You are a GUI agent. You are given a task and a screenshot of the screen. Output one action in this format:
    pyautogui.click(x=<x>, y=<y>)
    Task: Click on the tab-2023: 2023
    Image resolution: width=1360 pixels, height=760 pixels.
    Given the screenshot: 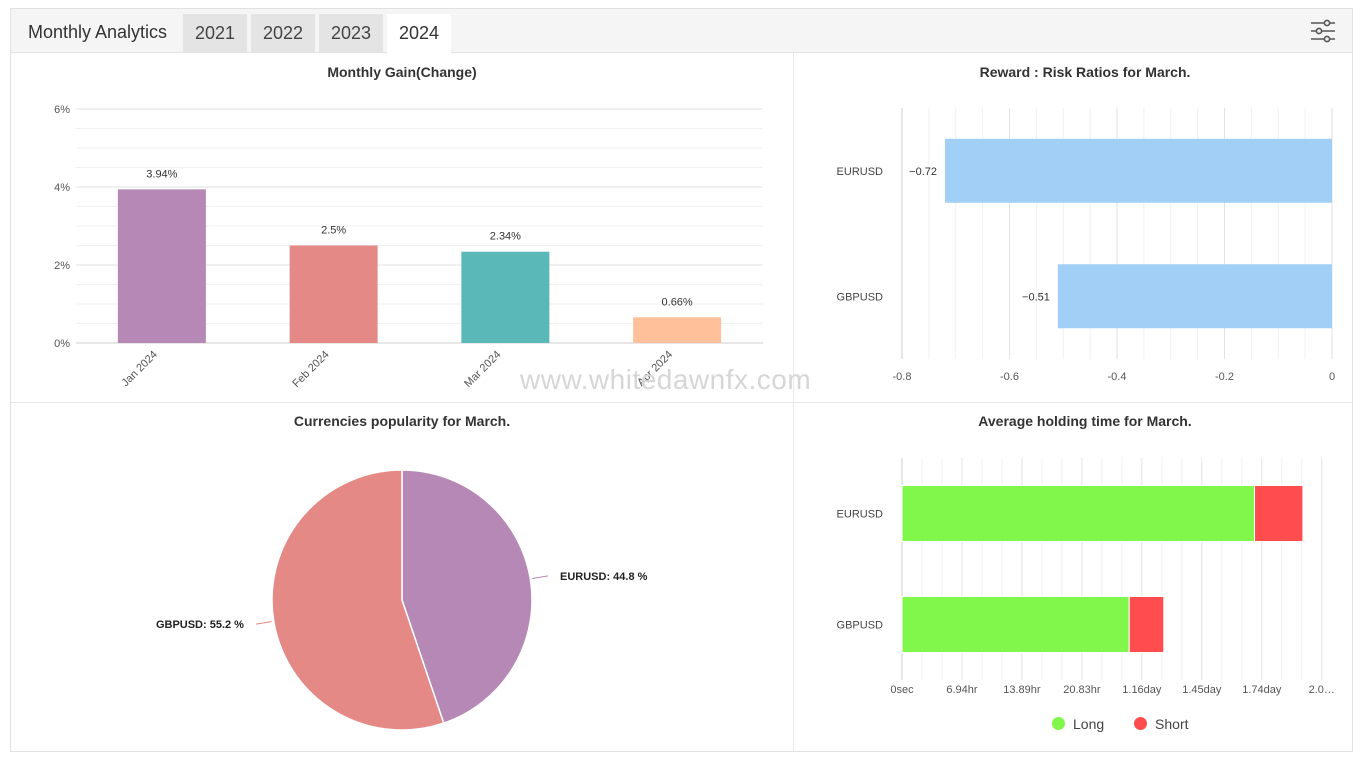 What is the action you would take?
    pyautogui.click(x=351, y=33)
    